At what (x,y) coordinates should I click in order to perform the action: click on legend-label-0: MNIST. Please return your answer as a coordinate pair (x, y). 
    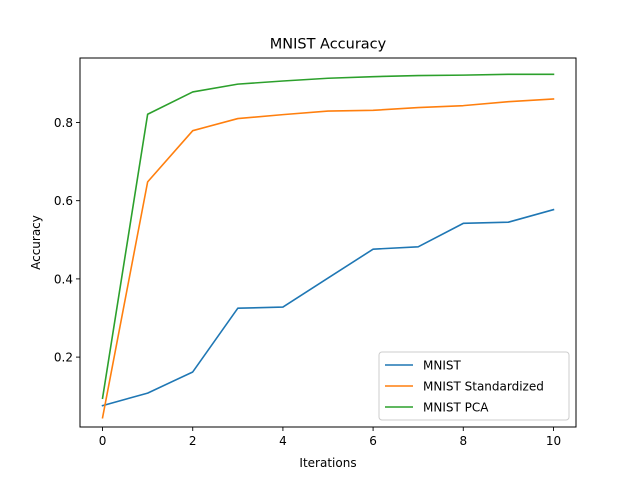
    Looking at the image, I should click on (442, 366).